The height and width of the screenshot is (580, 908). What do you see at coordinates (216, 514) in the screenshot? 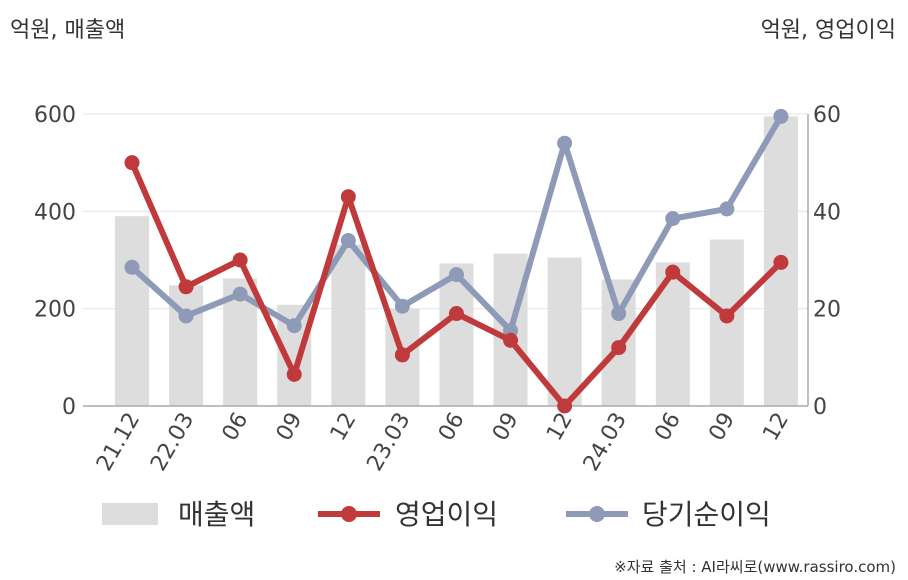
I see `legend-label: 매출액` at bounding box center [216, 514].